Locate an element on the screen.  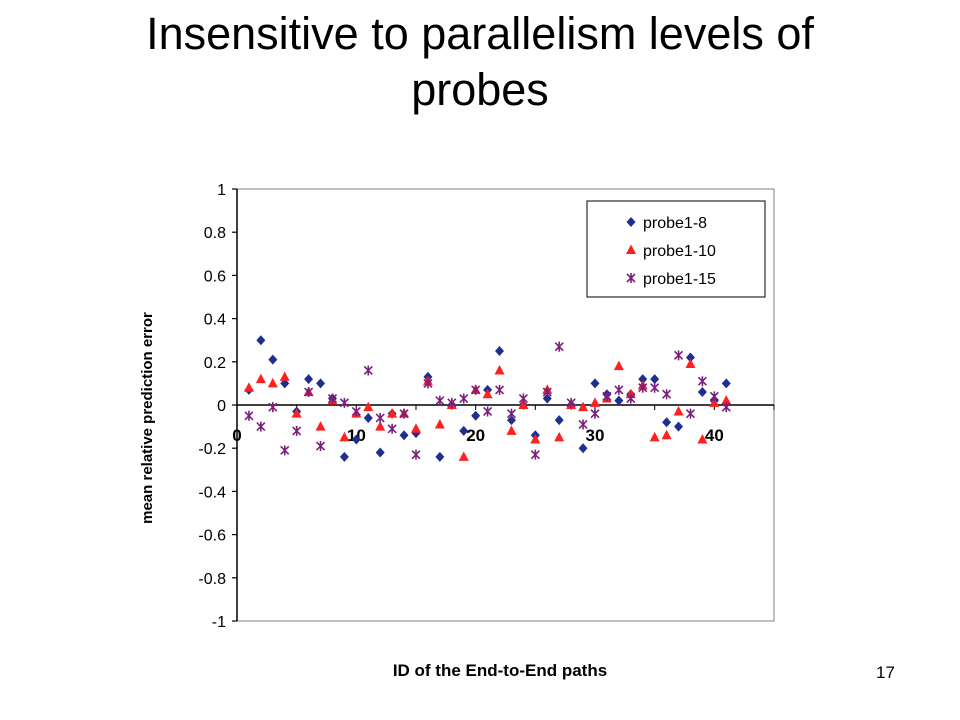
legend: probe1-8 probe1-10 probe1-15 is located at coordinates (676, 249).